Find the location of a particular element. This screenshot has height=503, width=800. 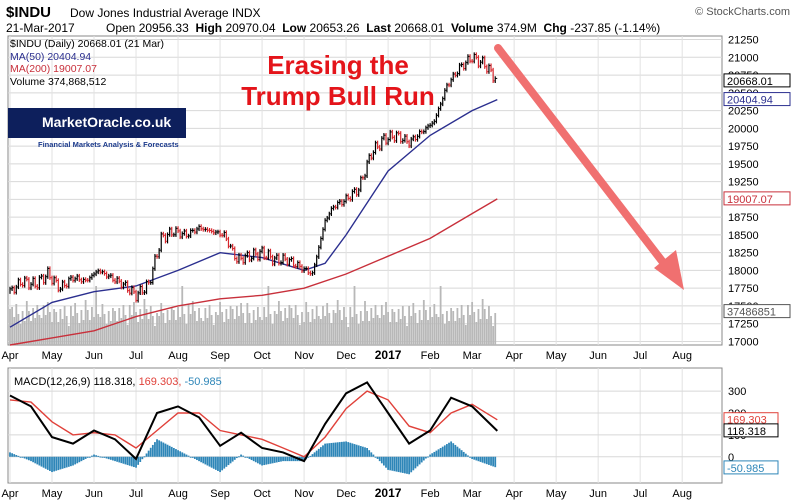

macd-x-tick-label: Sep is located at coordinates (220, 494).